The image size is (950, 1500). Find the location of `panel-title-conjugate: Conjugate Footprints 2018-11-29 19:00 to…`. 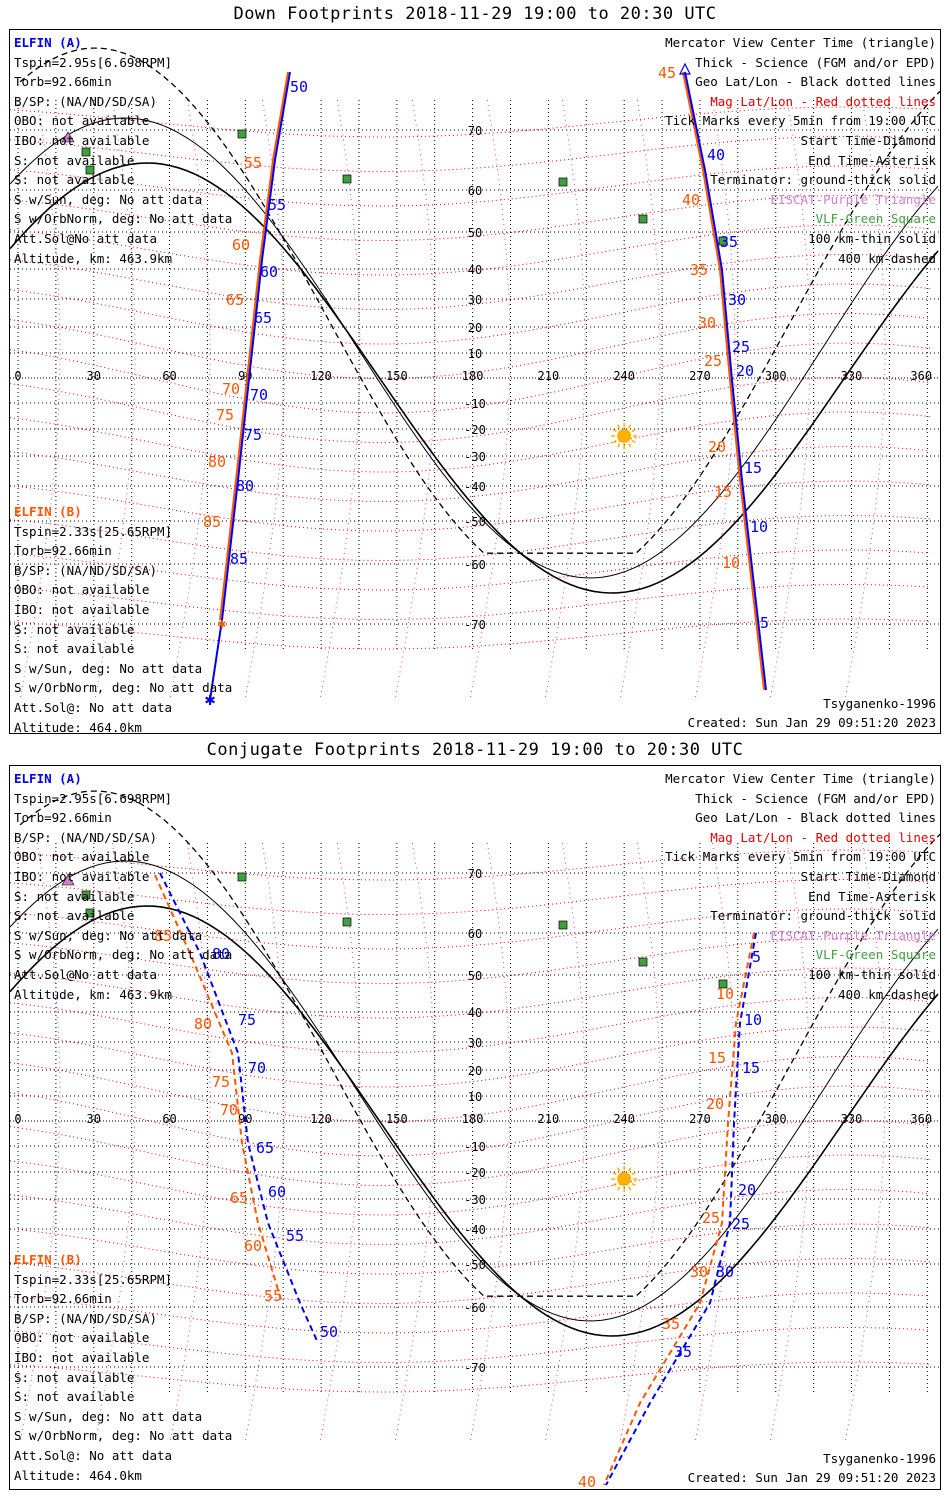

panel-title-conjugate: Conjugate Footprints 2018-11-29 19:00 to… is located at coordinates (475, 750).